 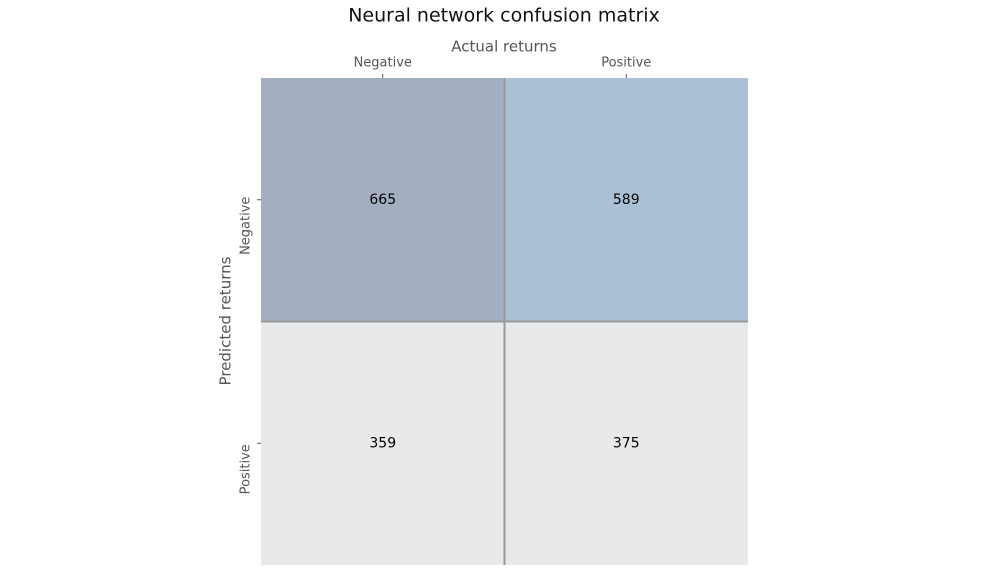 What do you see at coordinates (626, 63) in the screenshot?
I see `x-tick-label: Positive` at bounding box center [626, 63].